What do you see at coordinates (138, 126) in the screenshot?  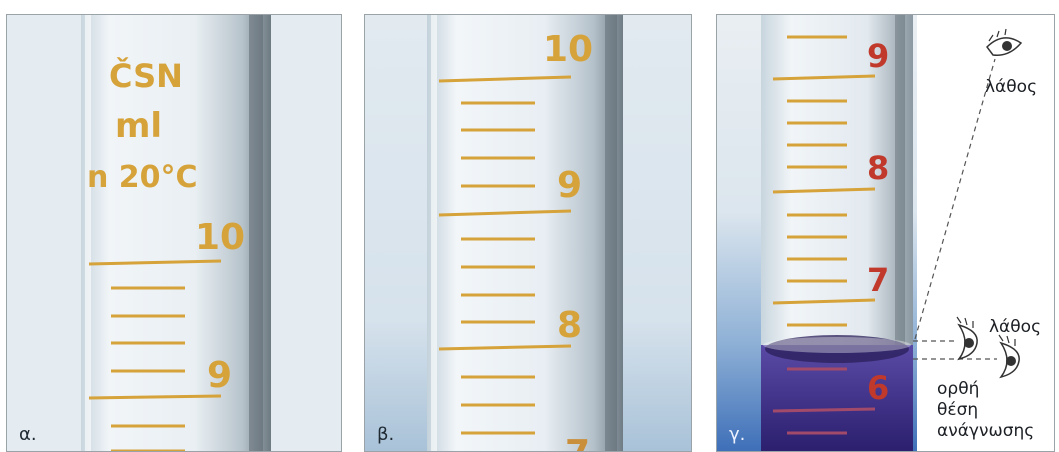 I see `marking-ml: ml` at bounding box center [138, 126].